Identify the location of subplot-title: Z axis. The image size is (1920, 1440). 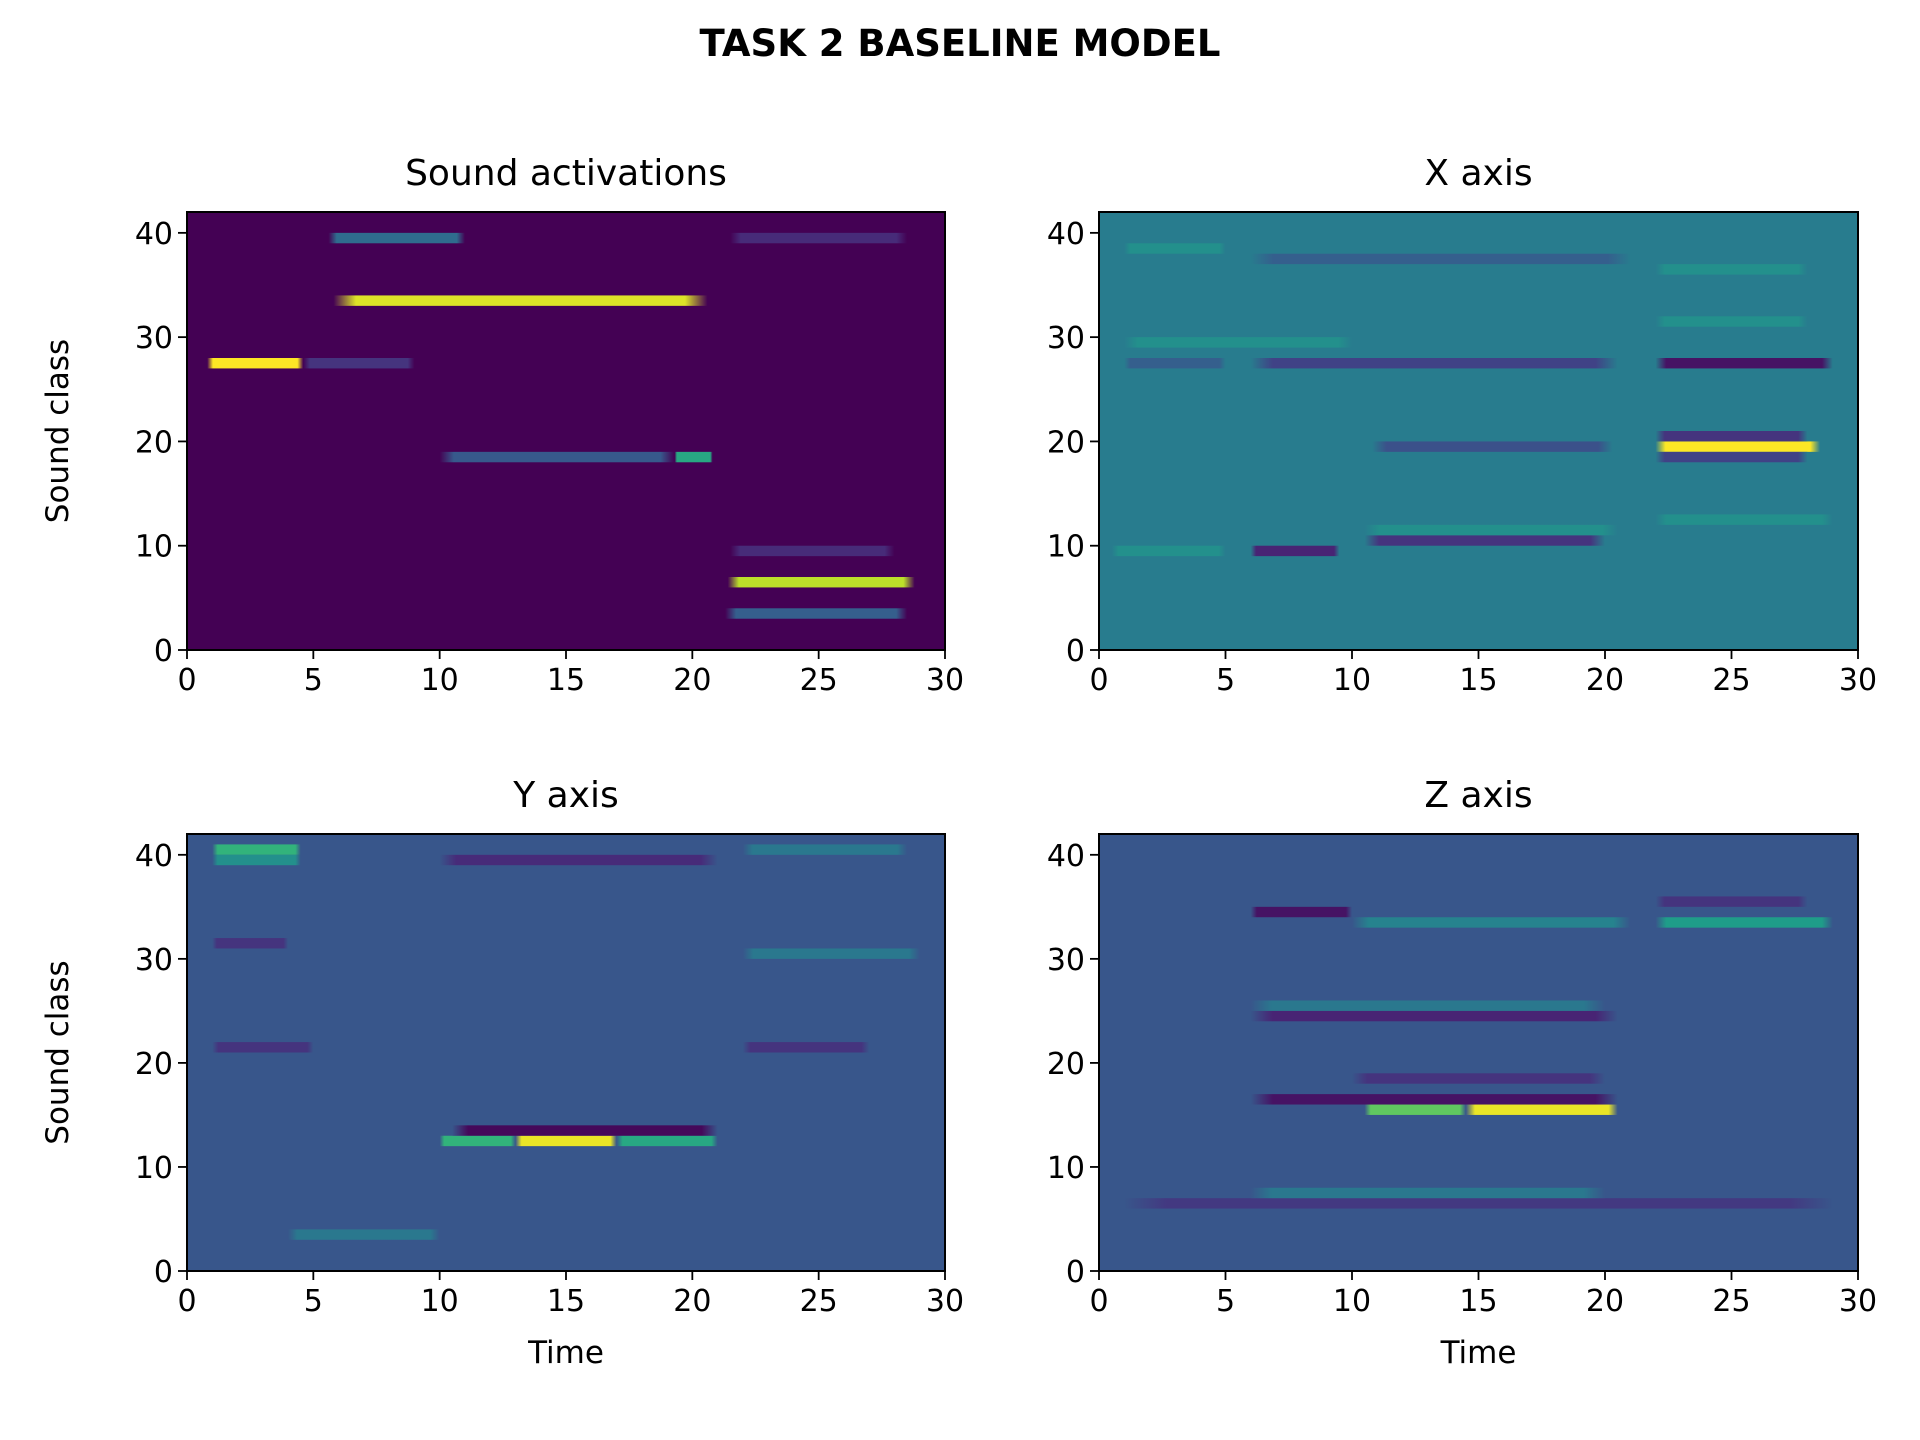
(1478, 795).